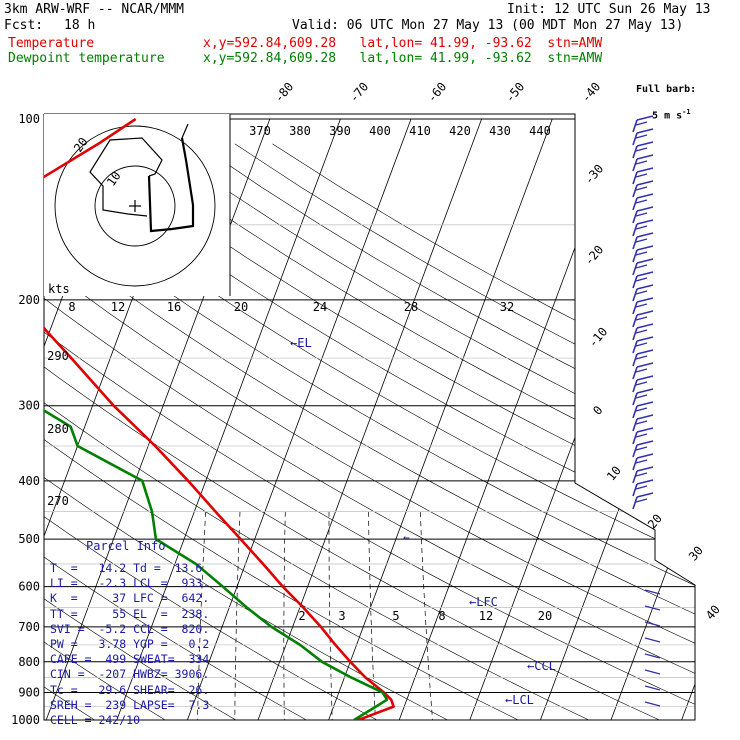  Describe the element at coordinates (341, 616) in the screenshot. I see `mixing-ratio-tick: 3` at that location.